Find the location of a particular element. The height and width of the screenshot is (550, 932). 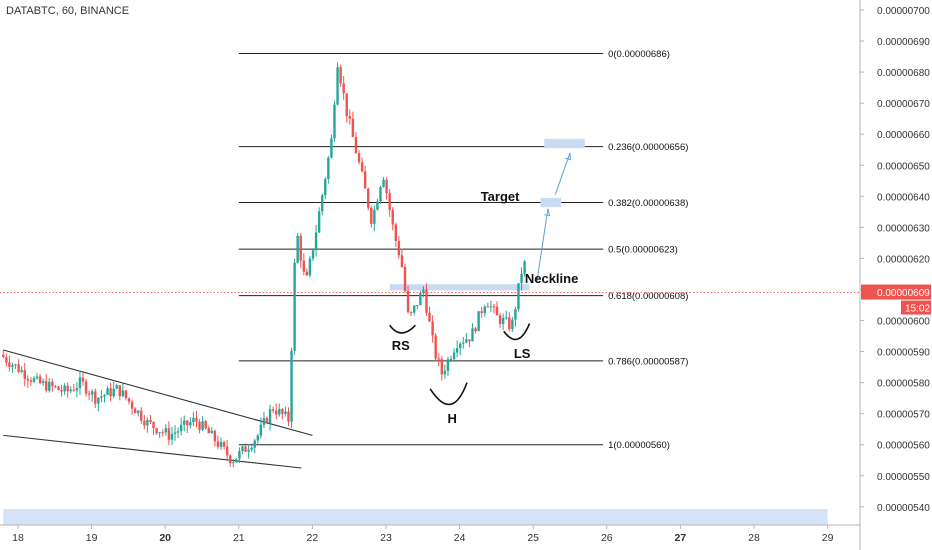

current-price-label: 0.00000609 is located at coordinates (903, 293).